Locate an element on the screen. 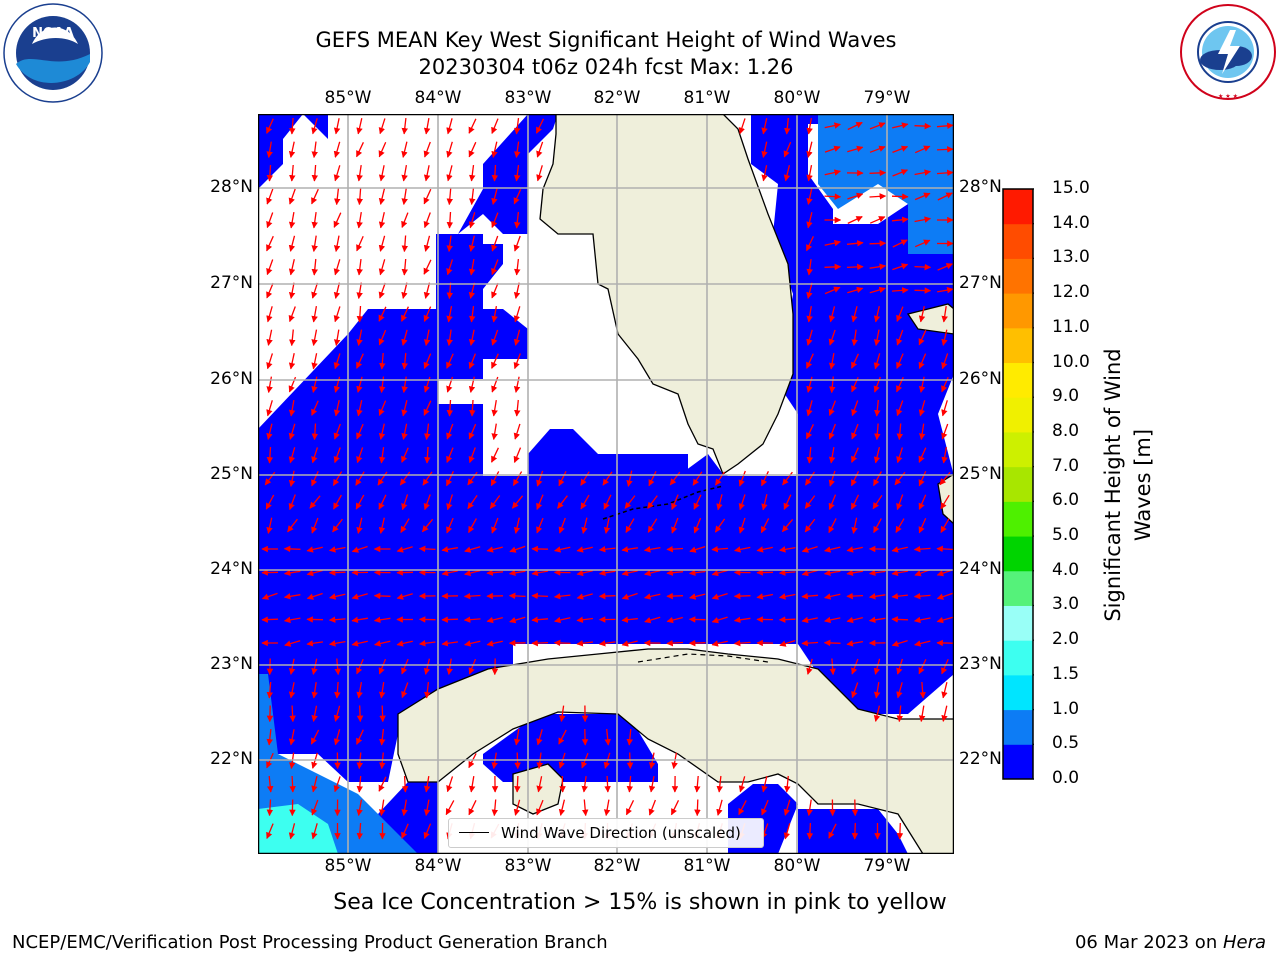 This screenshot has height=960, width=1280. colorbar is located at coordinates (1018, 484).